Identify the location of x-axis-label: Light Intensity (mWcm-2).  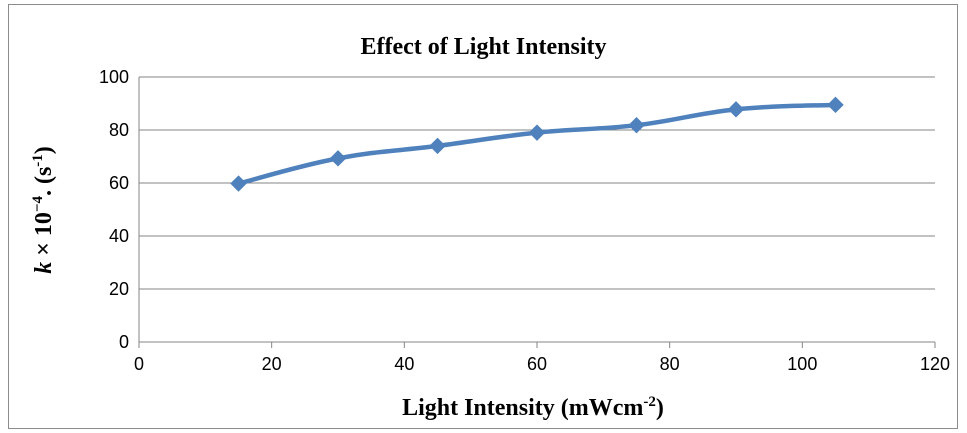
(533, 408).